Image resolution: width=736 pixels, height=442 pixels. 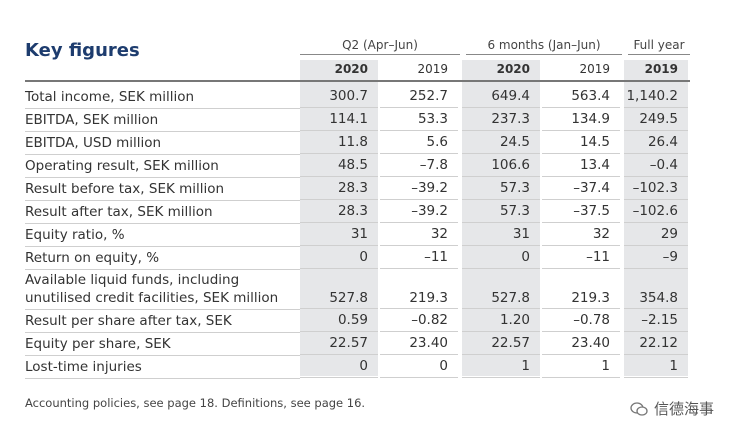 What do you see at coordinates (380, 46) in the screenshot?
I see `group-header: Q2 (Apr–Jun)` at bounding box center [380, 46].